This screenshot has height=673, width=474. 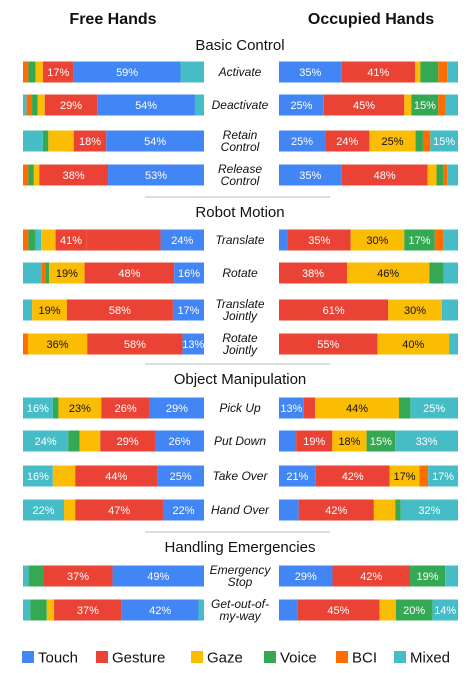 I want to click on data-label: 26%, so click(x=126, y=409).